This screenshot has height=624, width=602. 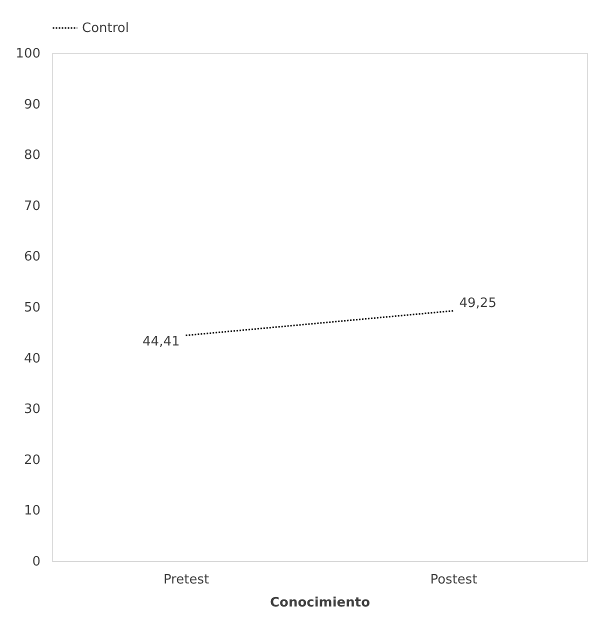 What do you see at coordinates (36, 562) in the screenshot?
I see `y-tick-label: 0` at bounding box center [36, 562].